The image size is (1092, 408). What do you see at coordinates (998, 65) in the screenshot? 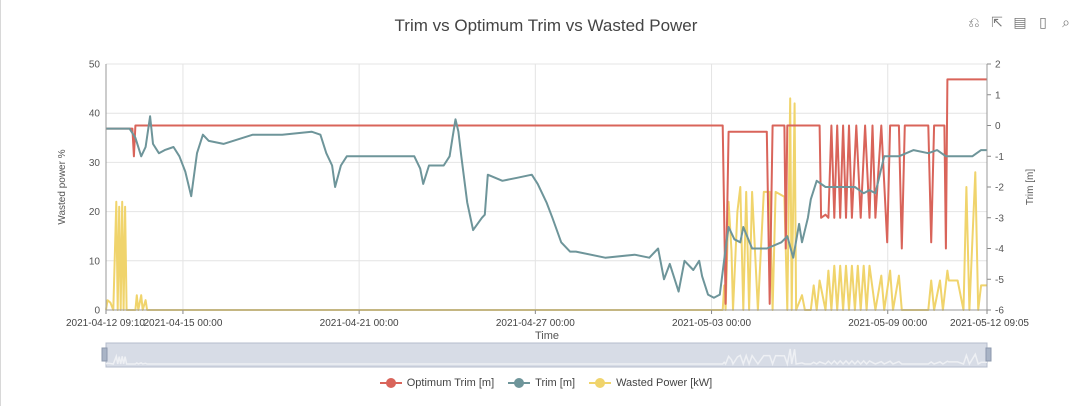
I see `y-right-tick-label: 2` at bounding box center [998, 65].